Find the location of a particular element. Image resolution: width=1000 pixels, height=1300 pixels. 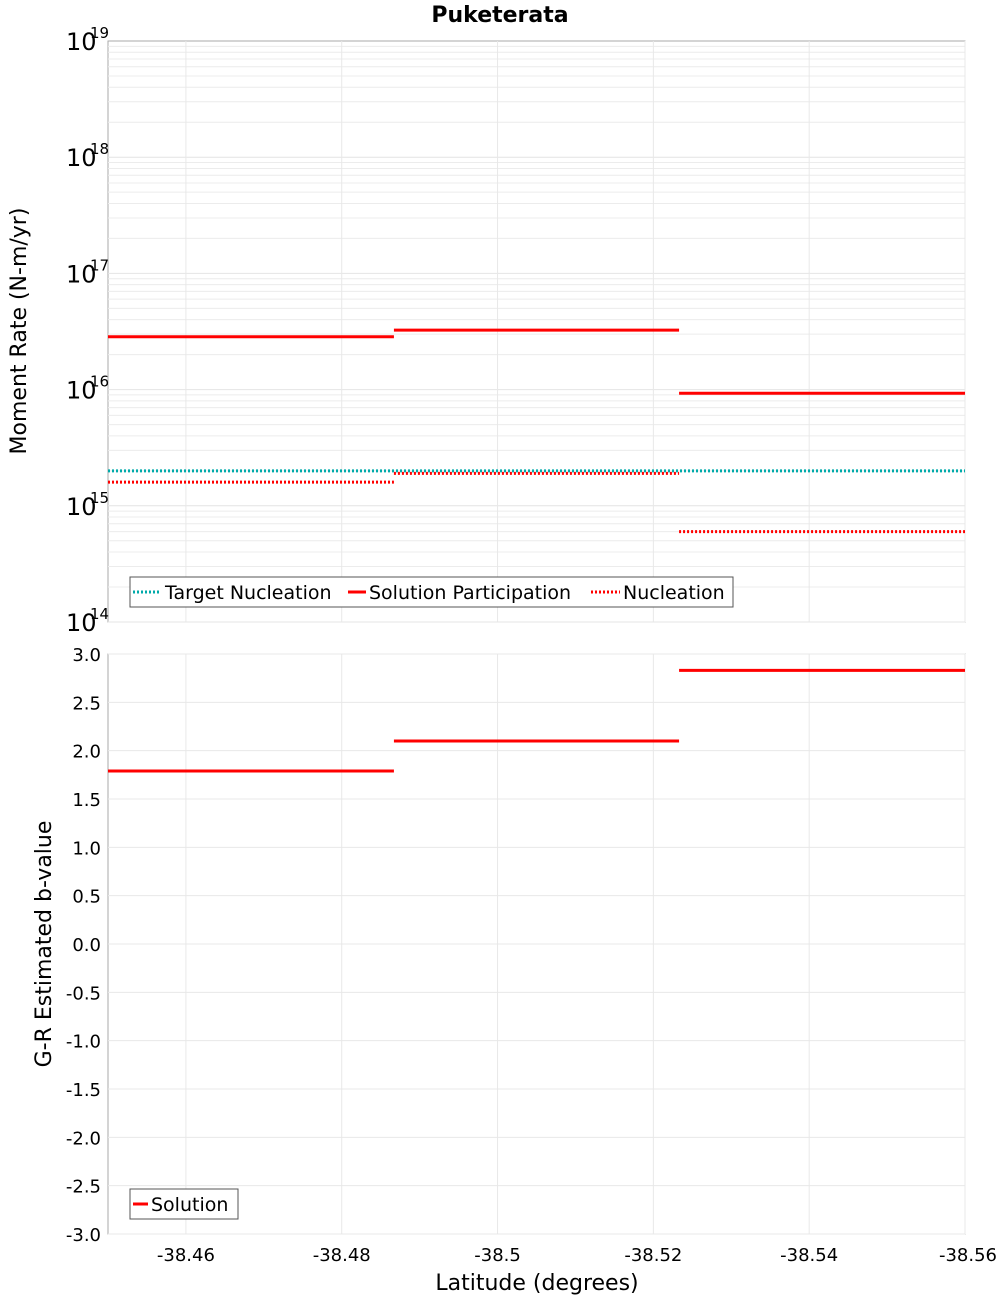

moment-rate-series is located at coordinates (536, 431).